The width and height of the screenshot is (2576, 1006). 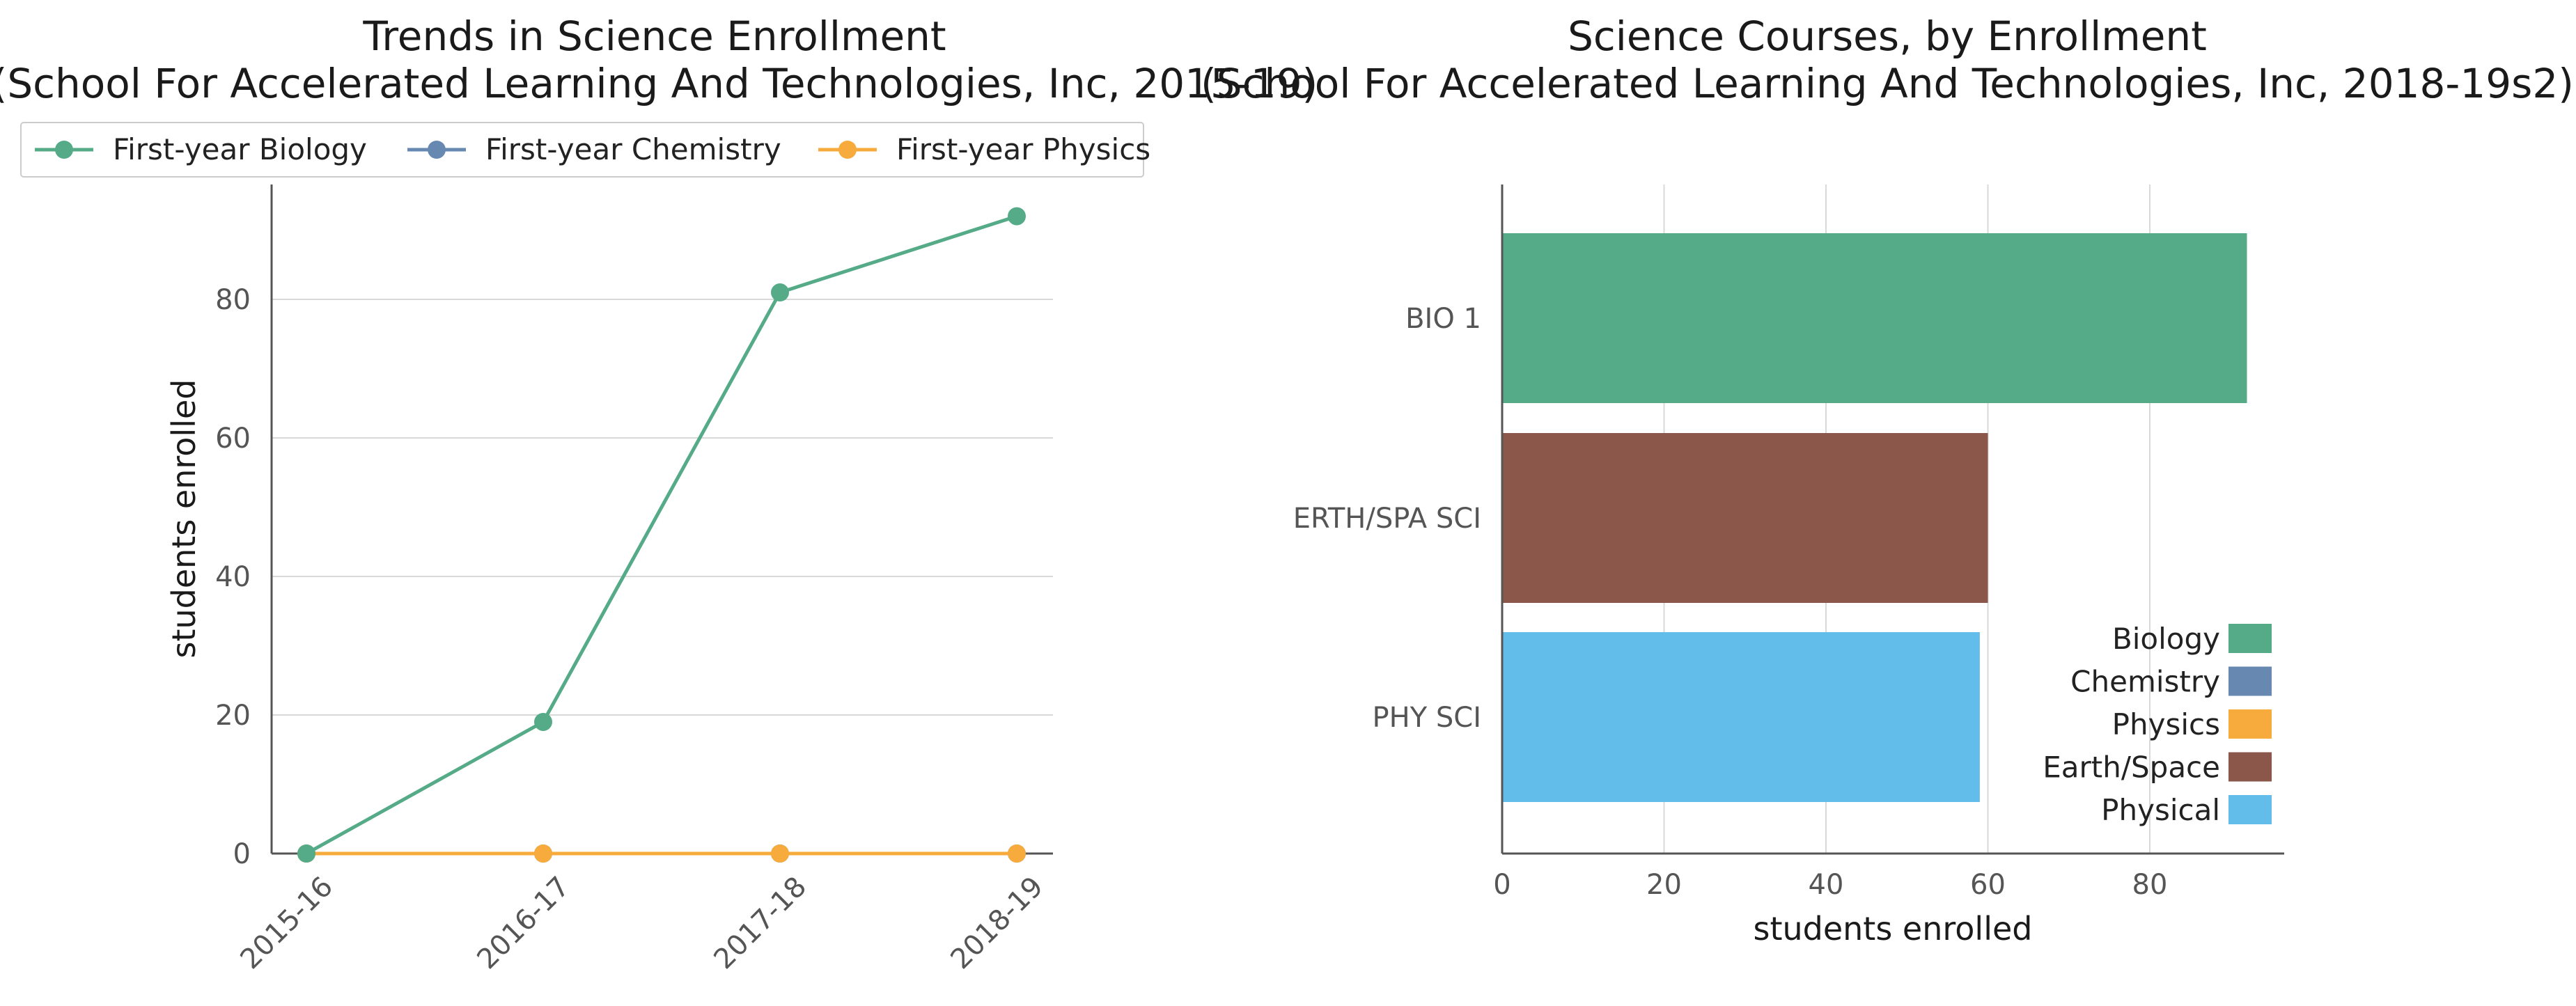 What do you see at coordinates (242, 854) in the screenshot?
I see `y-tick-label: 0` at bounding box center [242, 854].